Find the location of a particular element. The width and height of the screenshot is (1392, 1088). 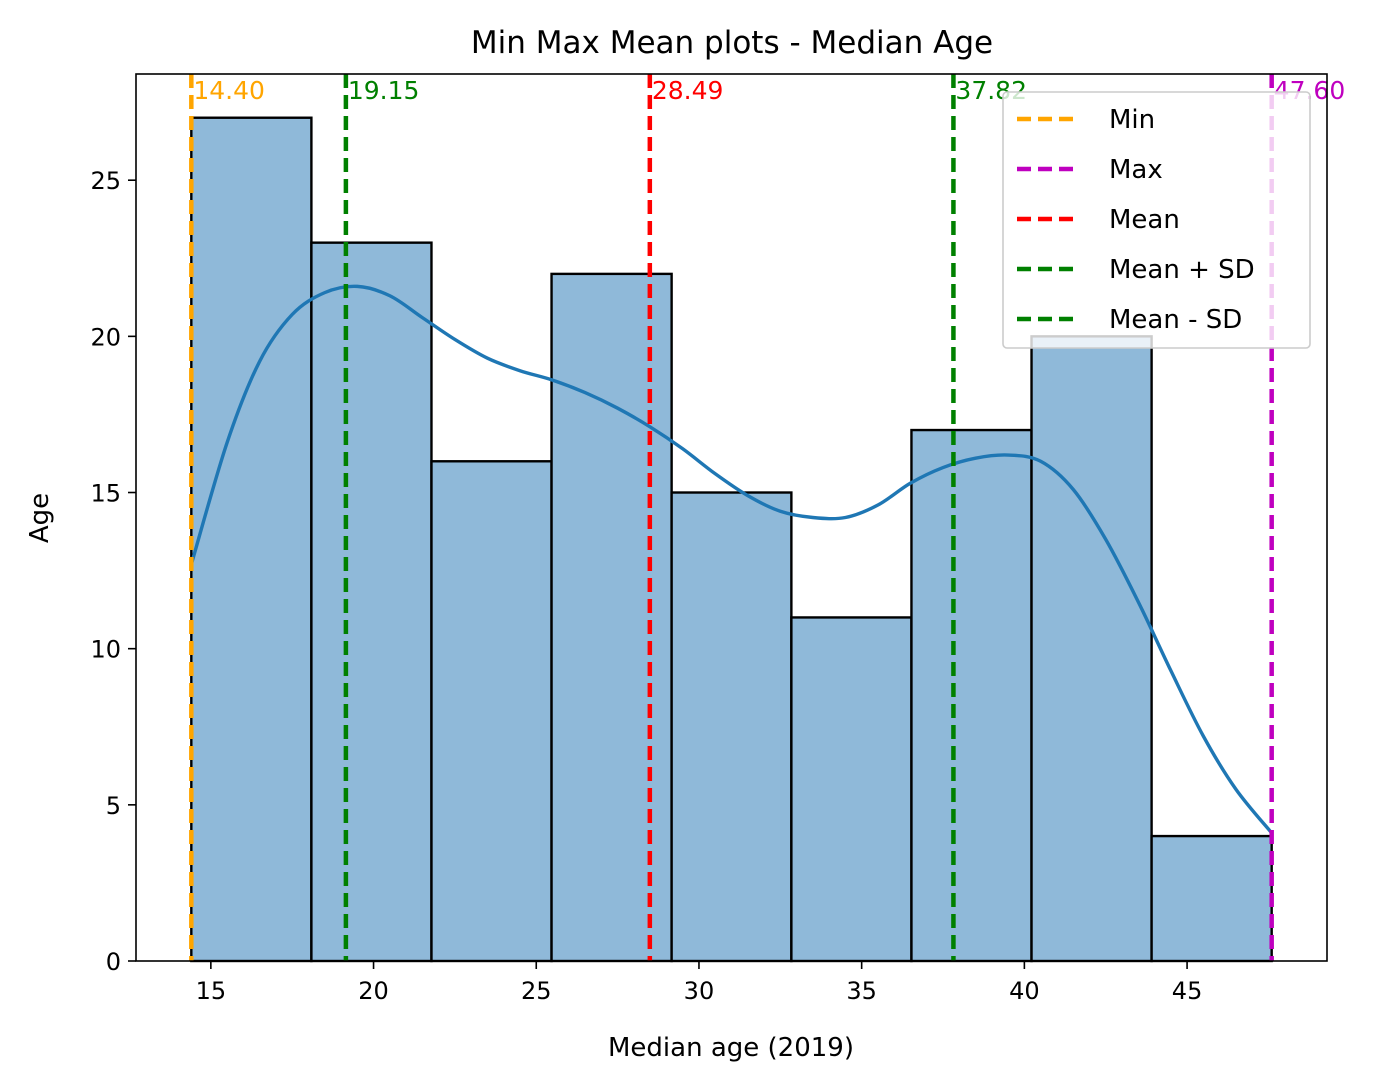

x-axis-ticks: 15 20 25 30 35 40 45 is located at coordinates (699, 983).